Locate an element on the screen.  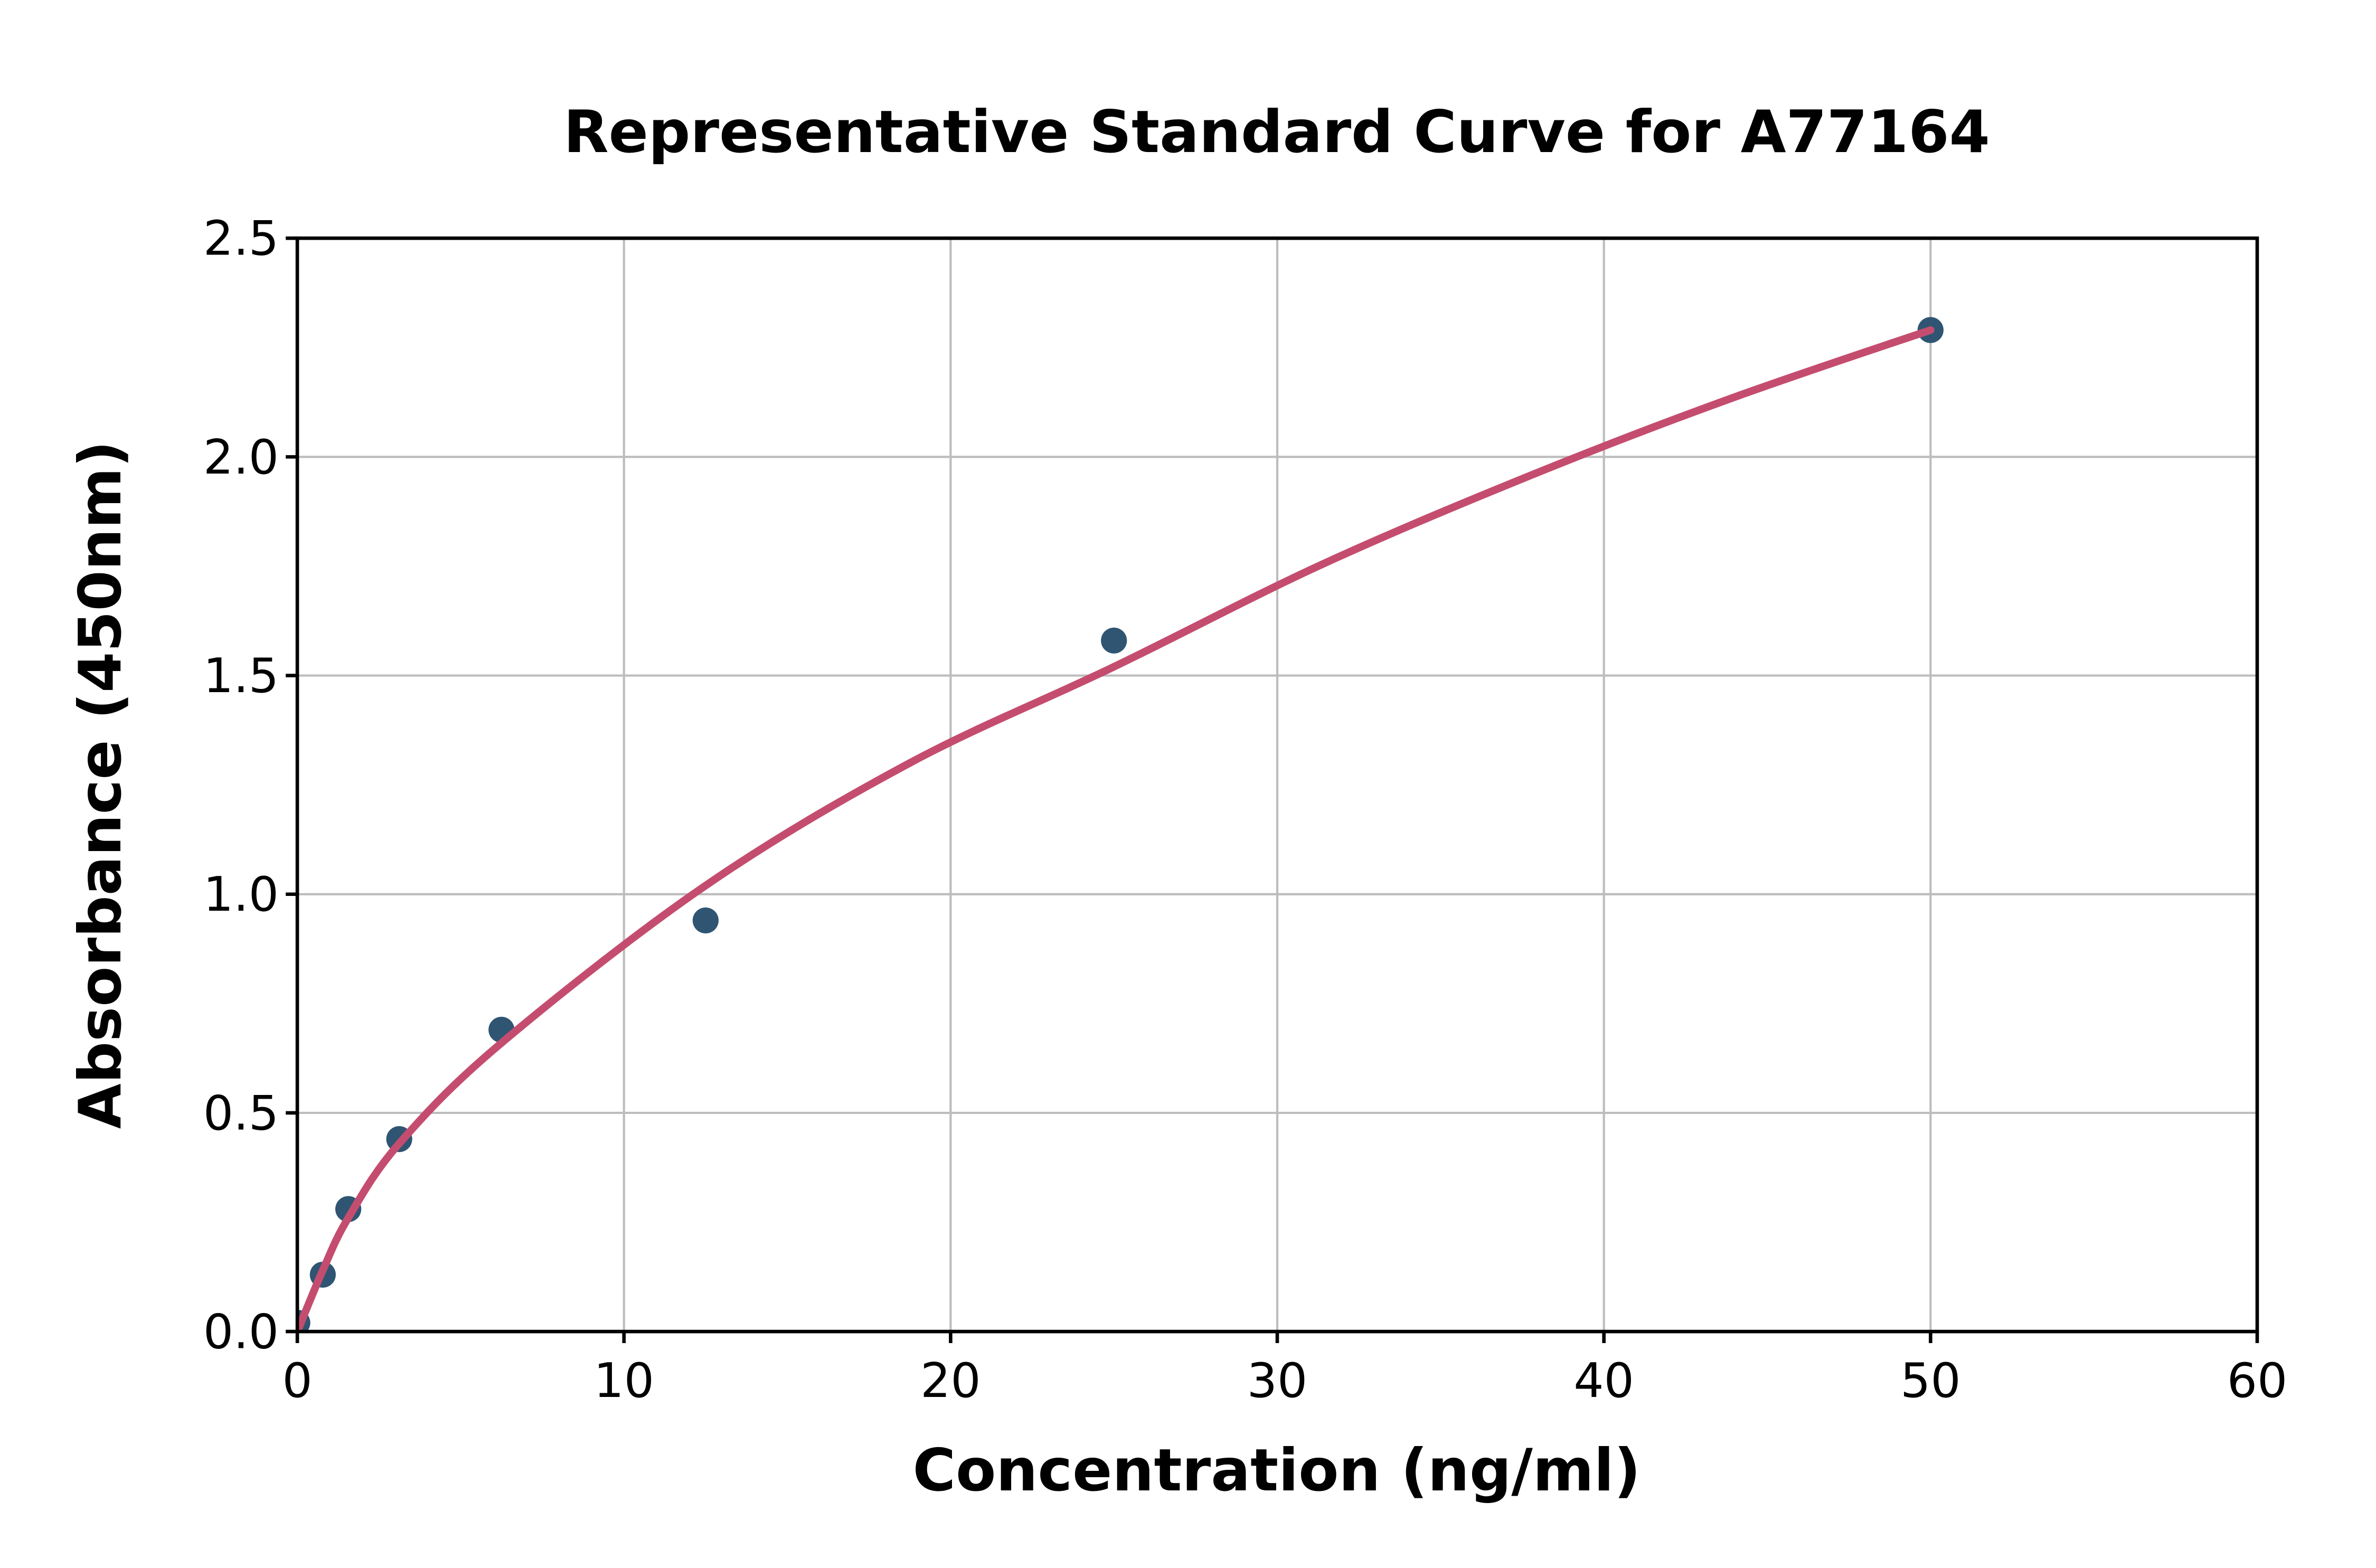
x-tick-label: 30 is located at coordinates (1278, 1381).